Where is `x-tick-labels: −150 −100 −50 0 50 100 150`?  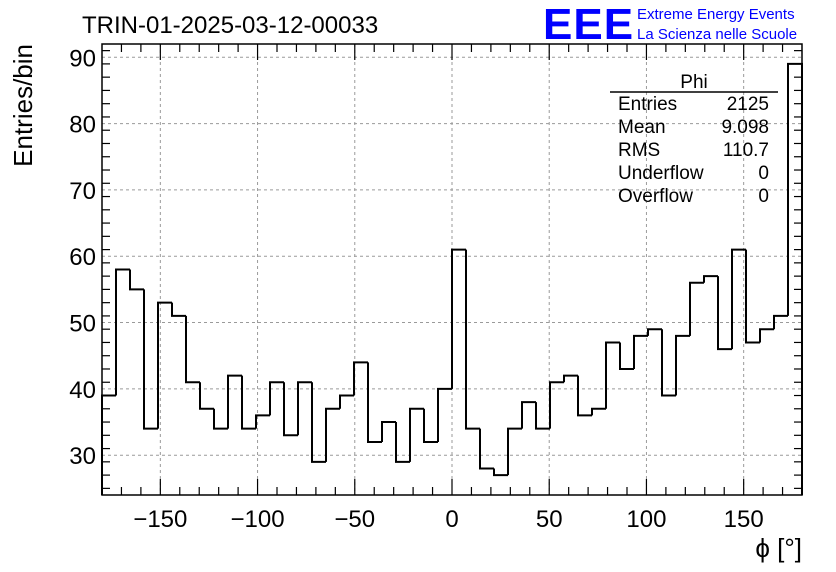
x-tick-labels: −150 −100 −50 0 50 100 150 is located at coordinates (448, 519).